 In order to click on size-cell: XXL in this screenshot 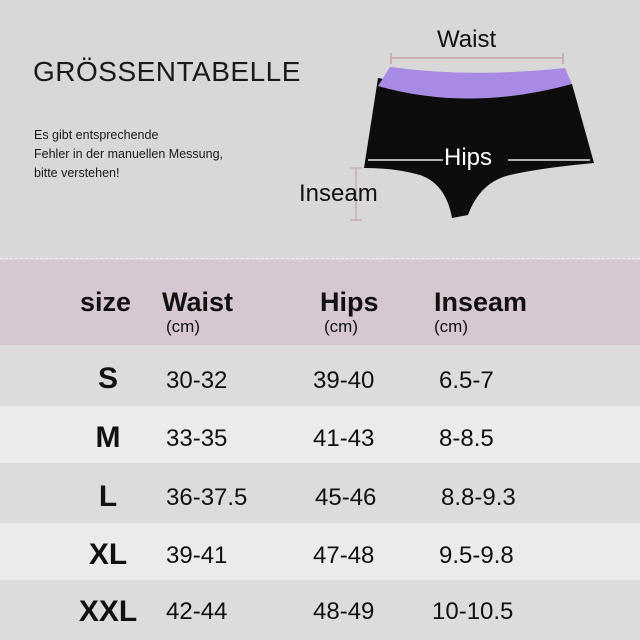, I will do `click(108, 611)`.